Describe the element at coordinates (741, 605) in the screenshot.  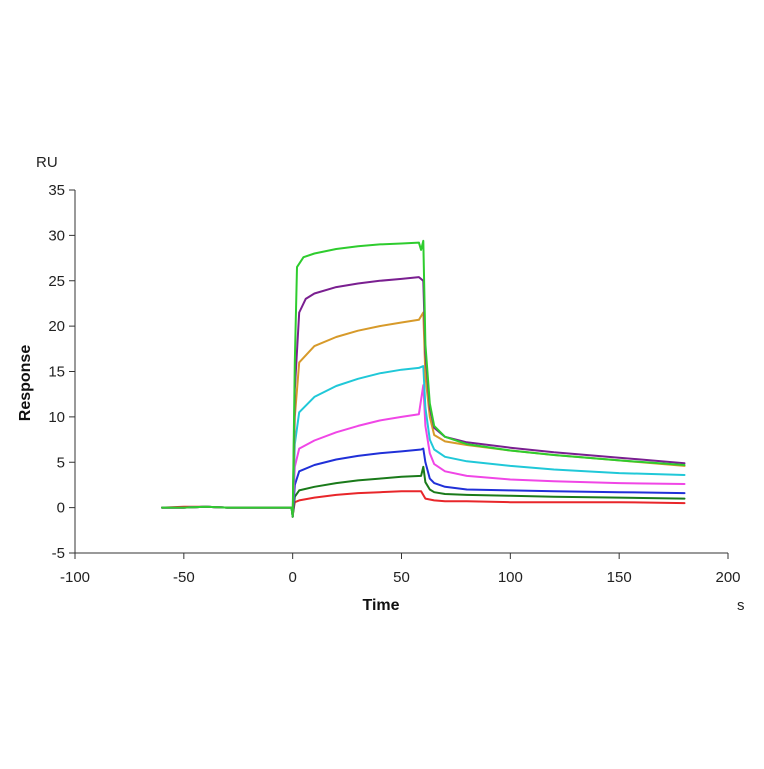
I see `x-axis-unit: s` at that location.